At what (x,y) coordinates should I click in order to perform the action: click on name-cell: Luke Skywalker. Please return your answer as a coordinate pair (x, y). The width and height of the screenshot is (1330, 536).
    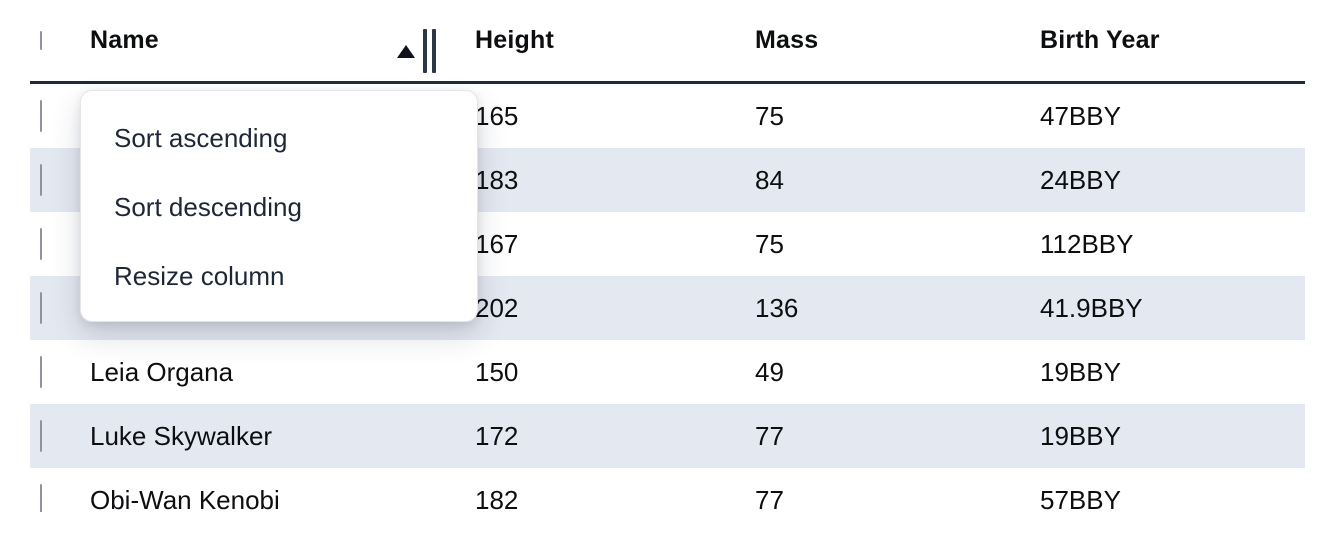
    Looking at the image, I should click on (181, 435).